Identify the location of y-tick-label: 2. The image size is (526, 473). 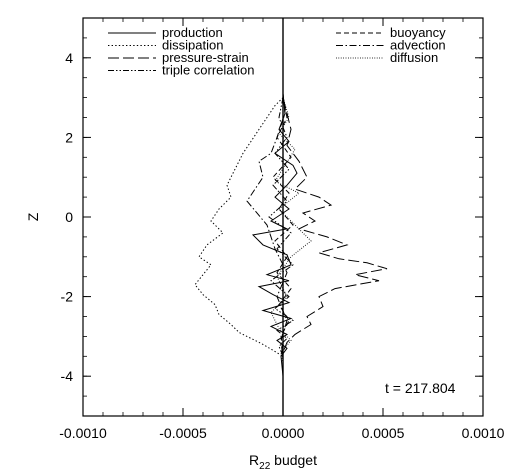
(69, 137).